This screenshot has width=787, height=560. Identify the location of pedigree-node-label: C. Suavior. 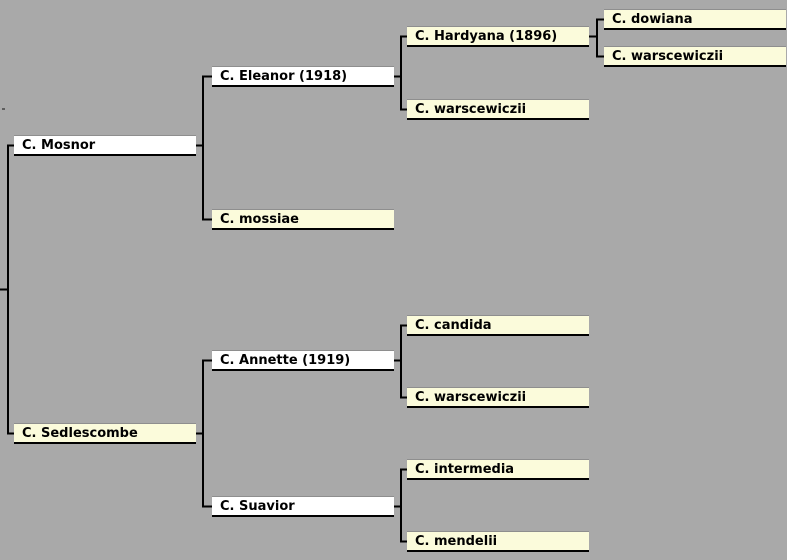
(257, 506).